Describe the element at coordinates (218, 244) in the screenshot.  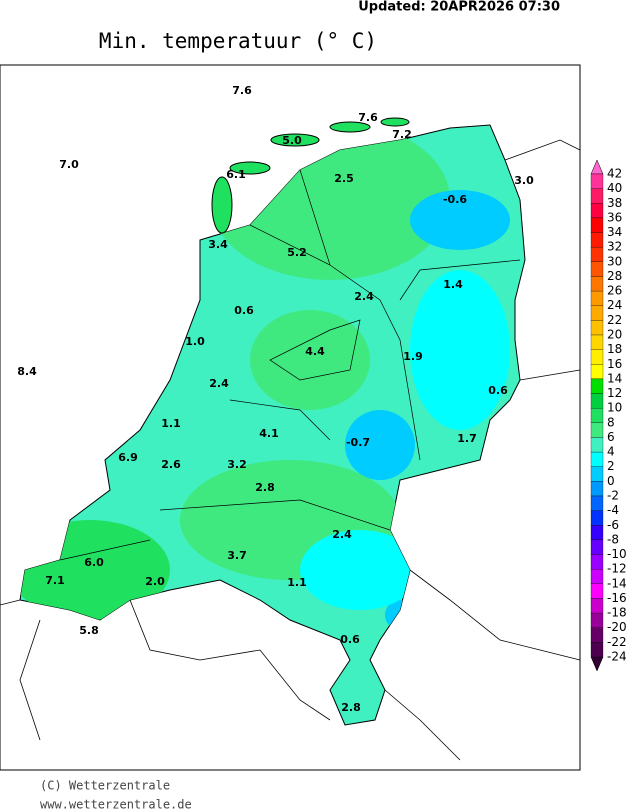
I see `station-value: 3.4` at that location.